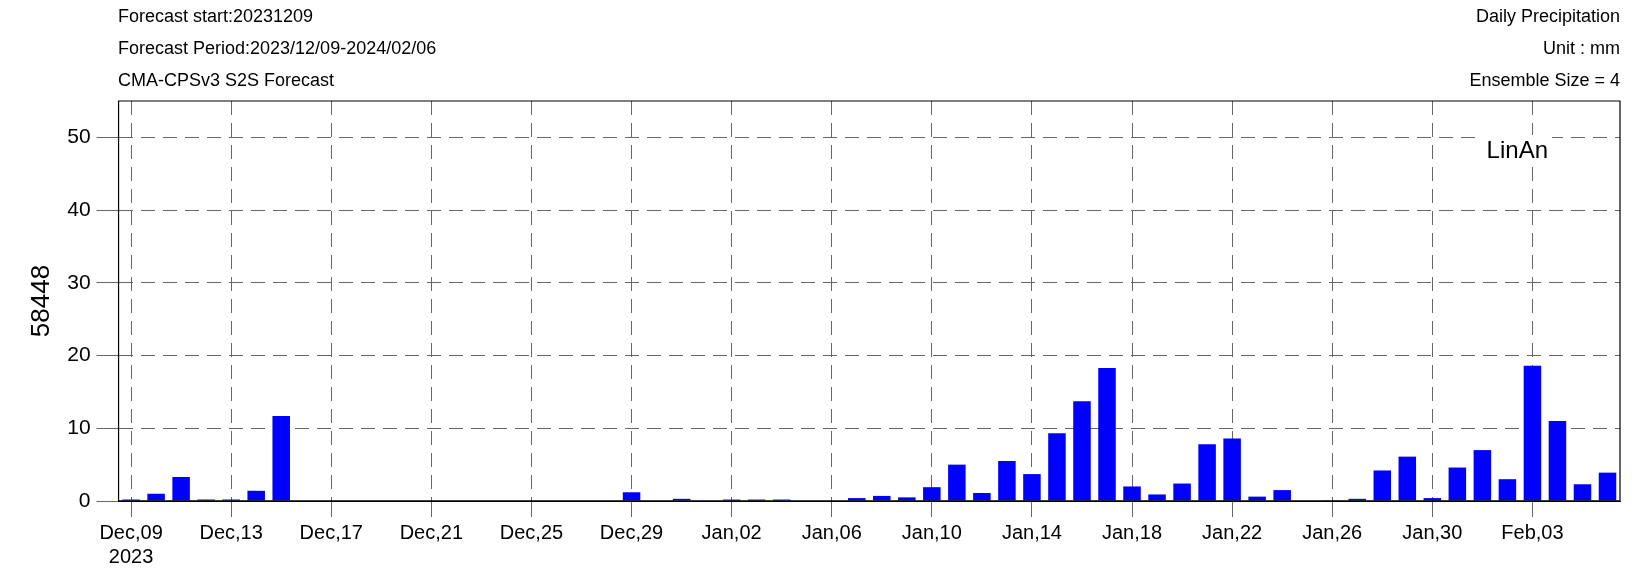 The width and height of the screenshot is (1649, 573). I want to click on x-tick-label: Dec,25, so click(531, 531).